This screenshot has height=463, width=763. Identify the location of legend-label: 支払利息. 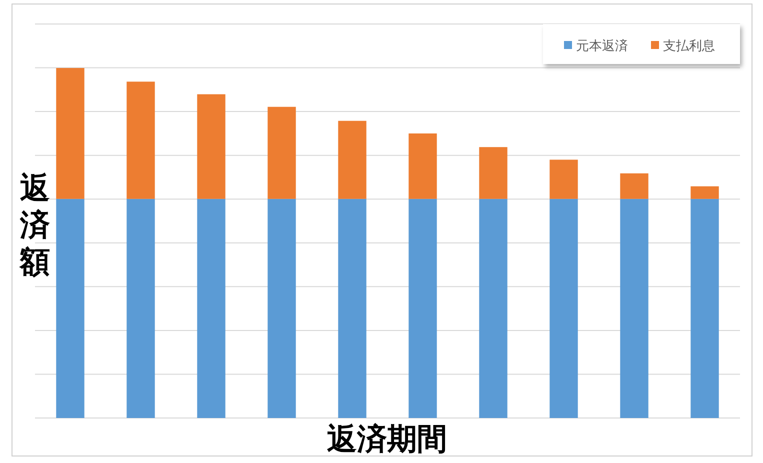
(689, 46).